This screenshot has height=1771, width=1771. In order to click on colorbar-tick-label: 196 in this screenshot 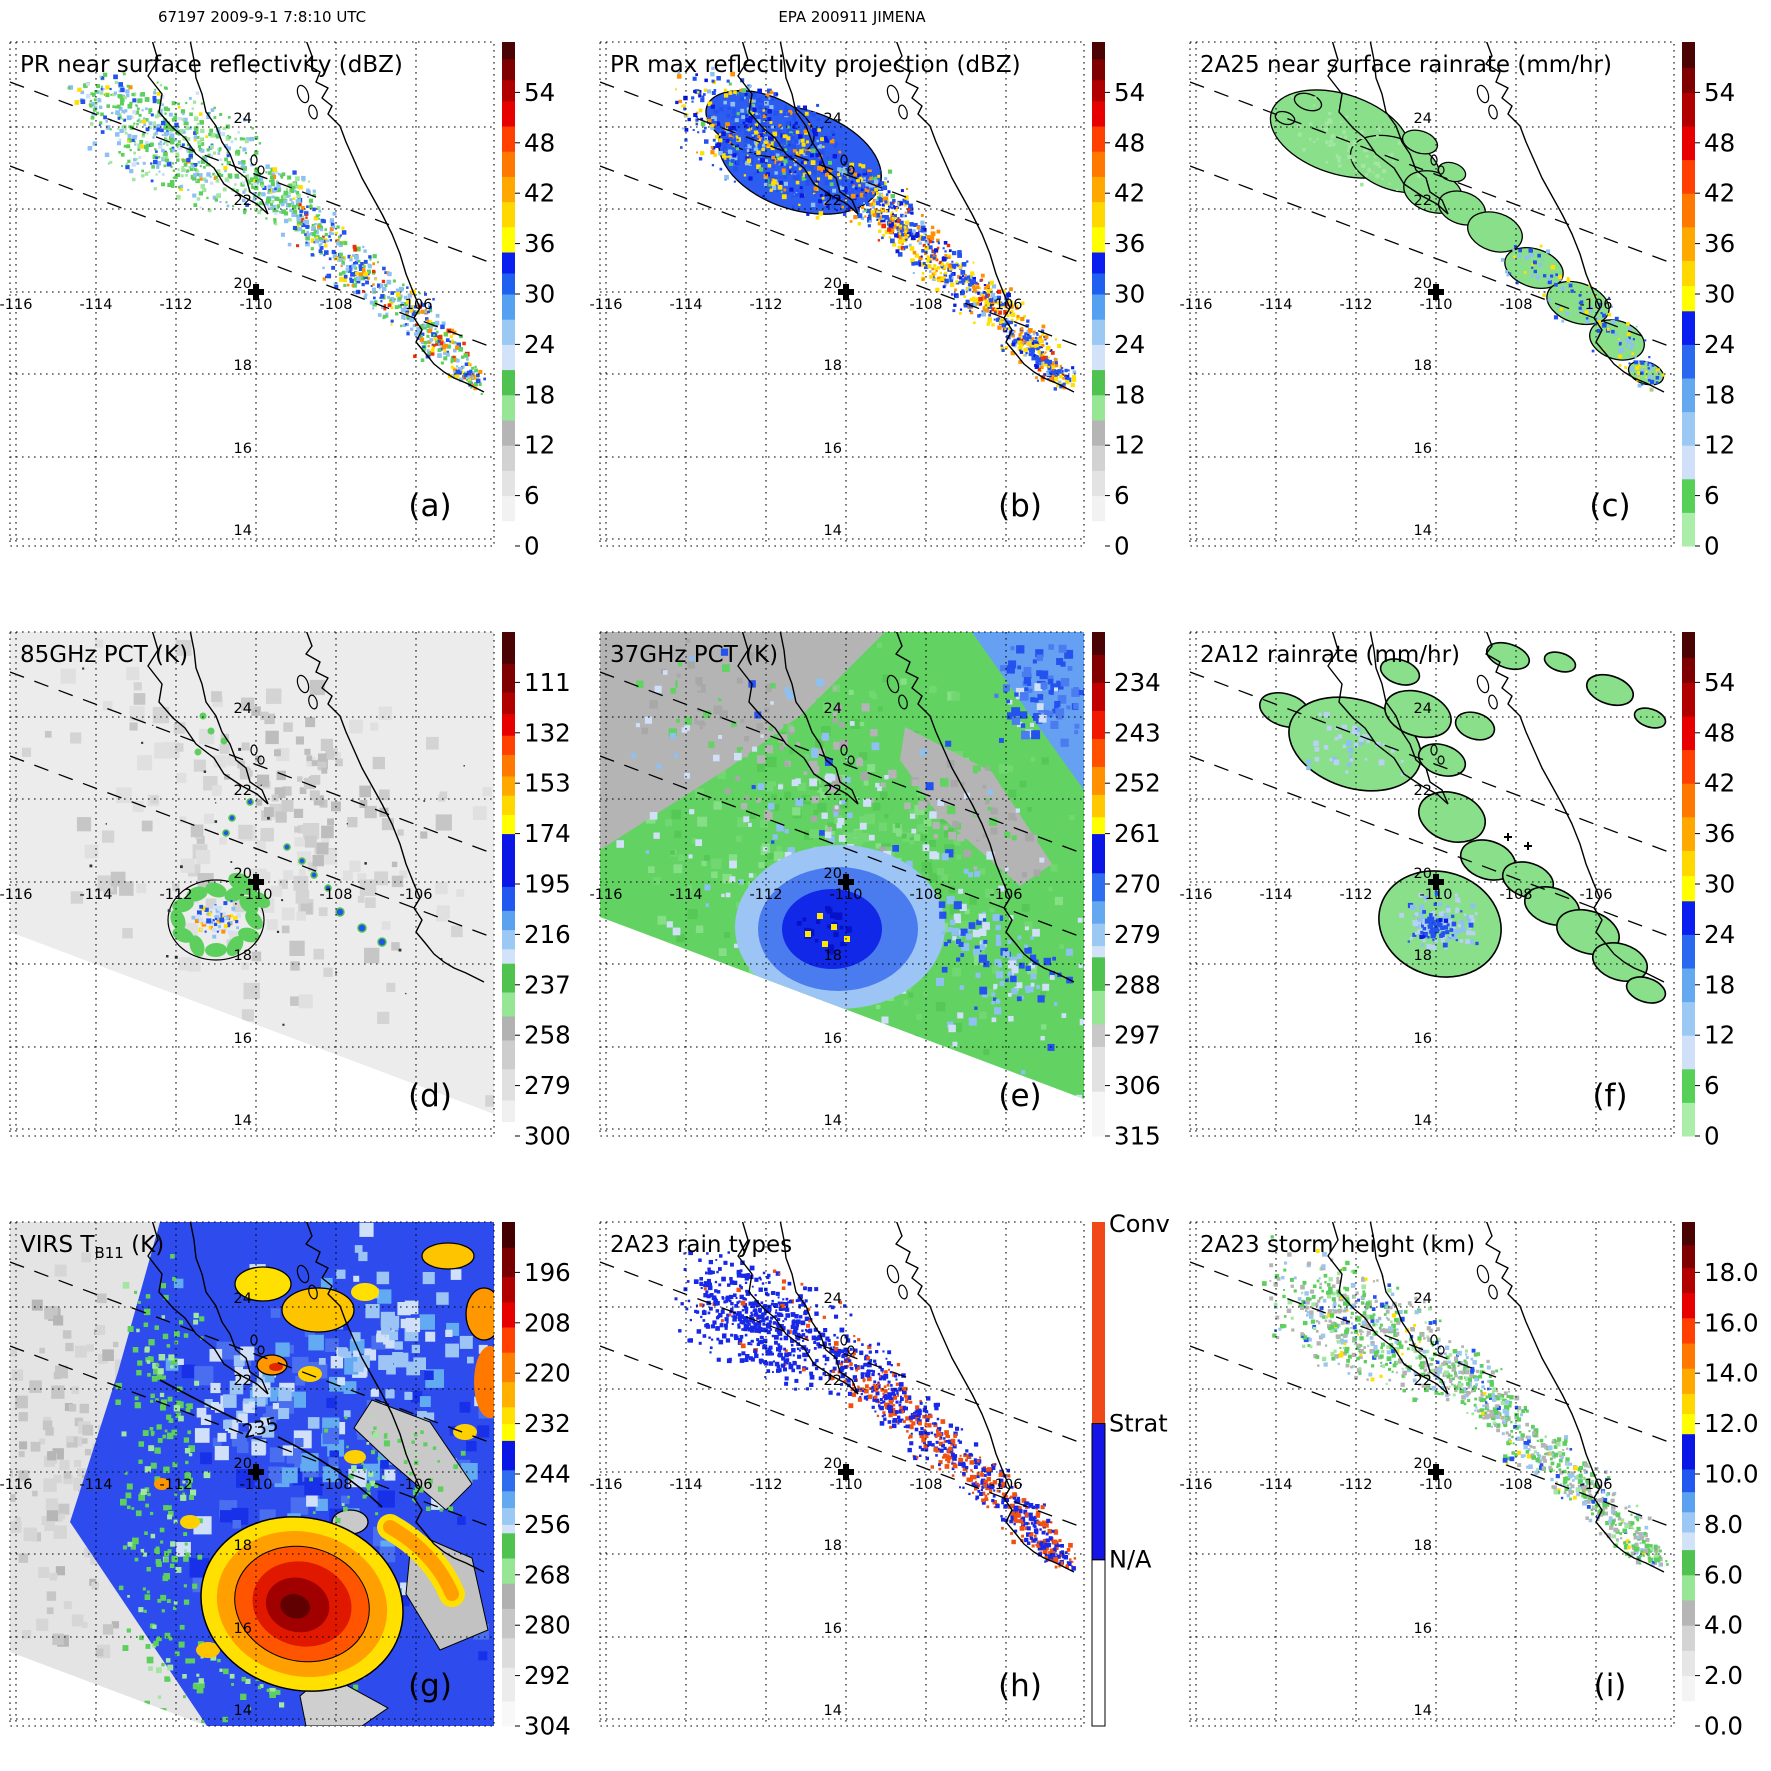, I will do `click(547, 1272)`.